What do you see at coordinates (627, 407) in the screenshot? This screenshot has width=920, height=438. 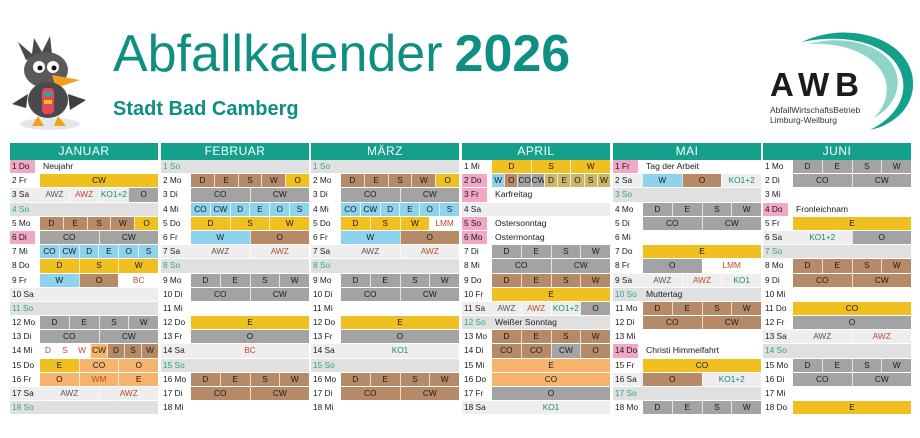 I see `day-label: 18 Mo` at bounding box center [627, 407].